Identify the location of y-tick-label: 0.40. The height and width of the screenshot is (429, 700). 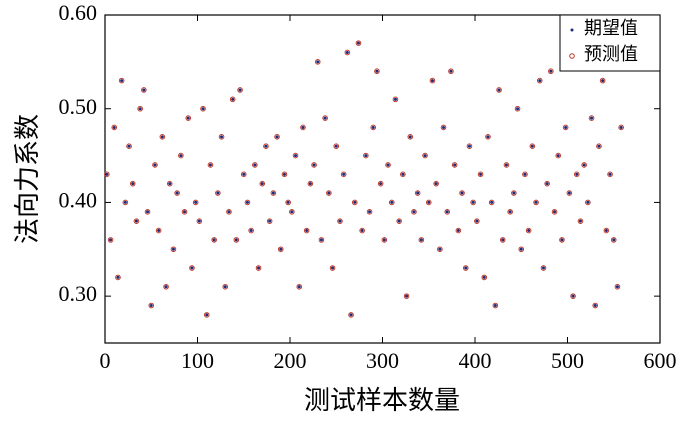
(78, 199).